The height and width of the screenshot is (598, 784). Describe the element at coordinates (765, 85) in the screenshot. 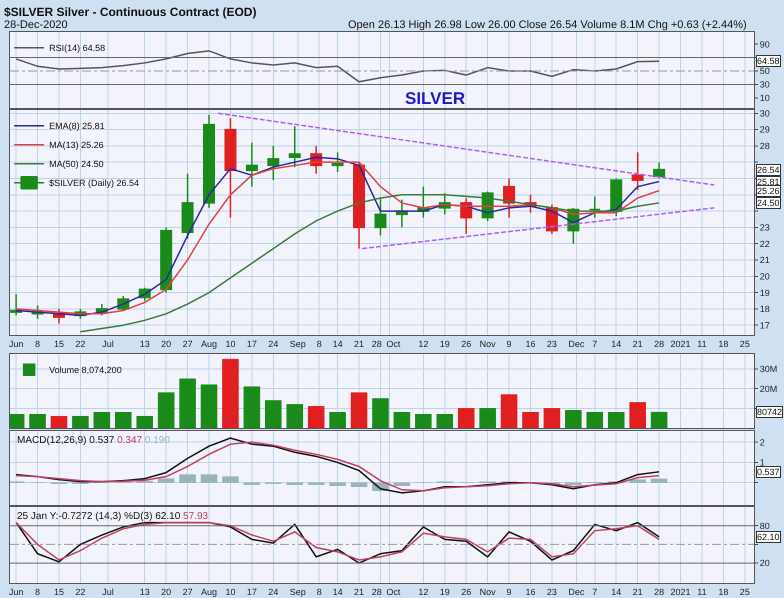

I see `y-tick-label: 30` at that location.